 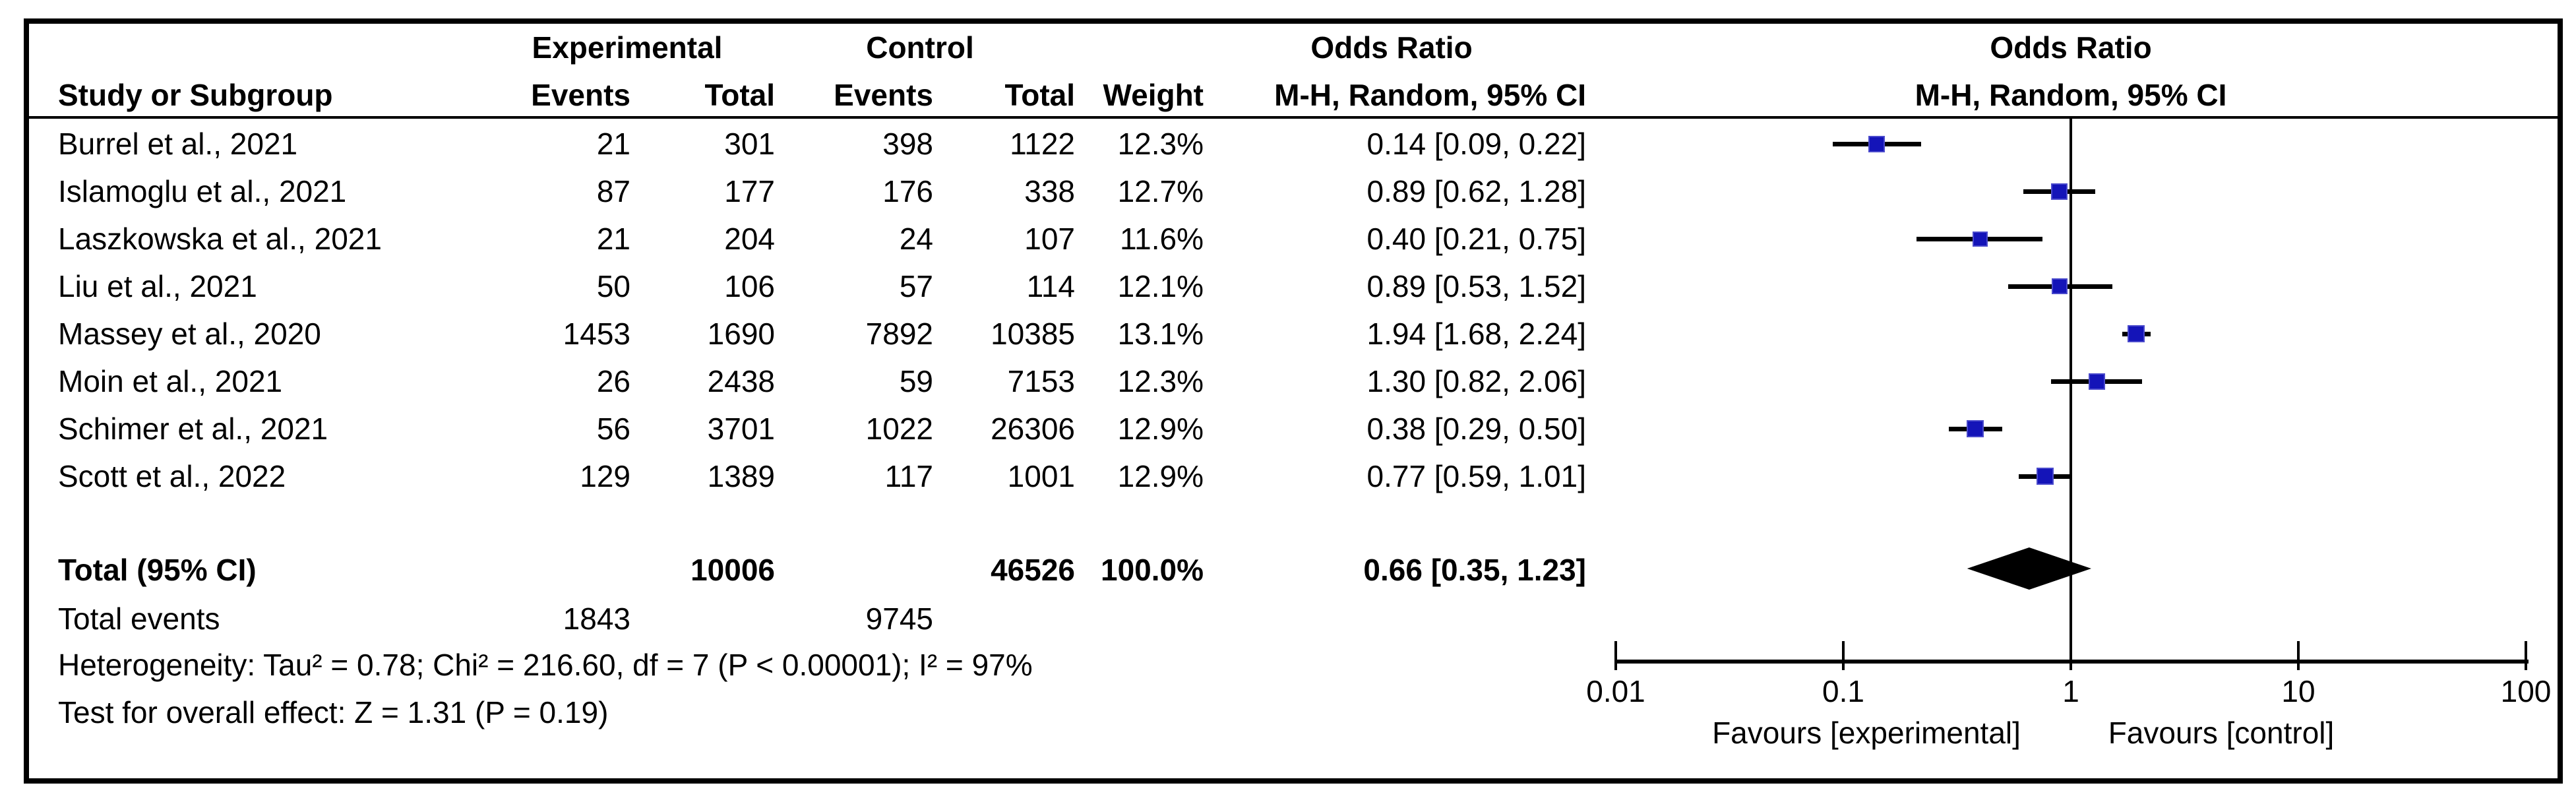 I want to click on exp-total-value: 204, so click(x=749, y=239).